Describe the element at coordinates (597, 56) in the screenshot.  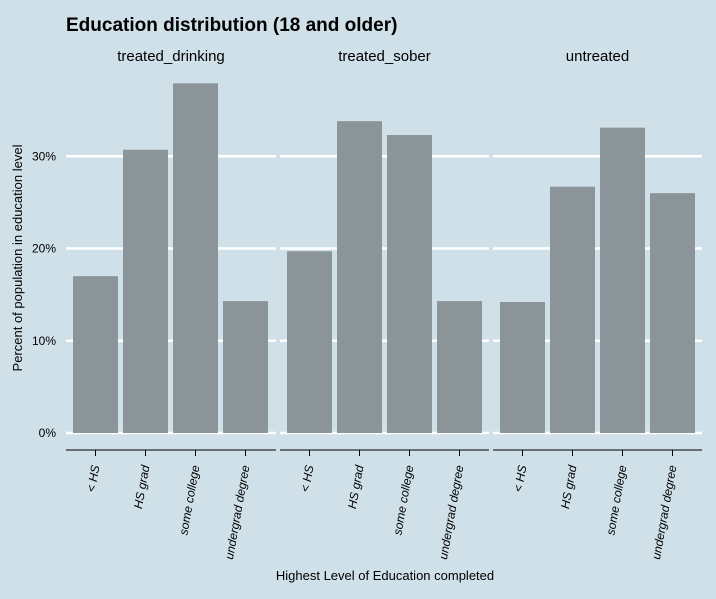
I see `facet-label: untreated` at that location.